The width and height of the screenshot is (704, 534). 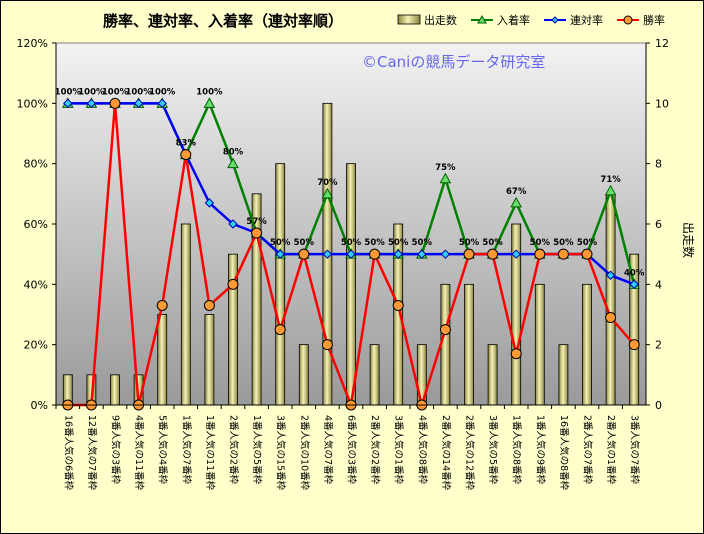 I want to click on x-tick-label: 4番人気の7番枠, so click(x=328, y=450).